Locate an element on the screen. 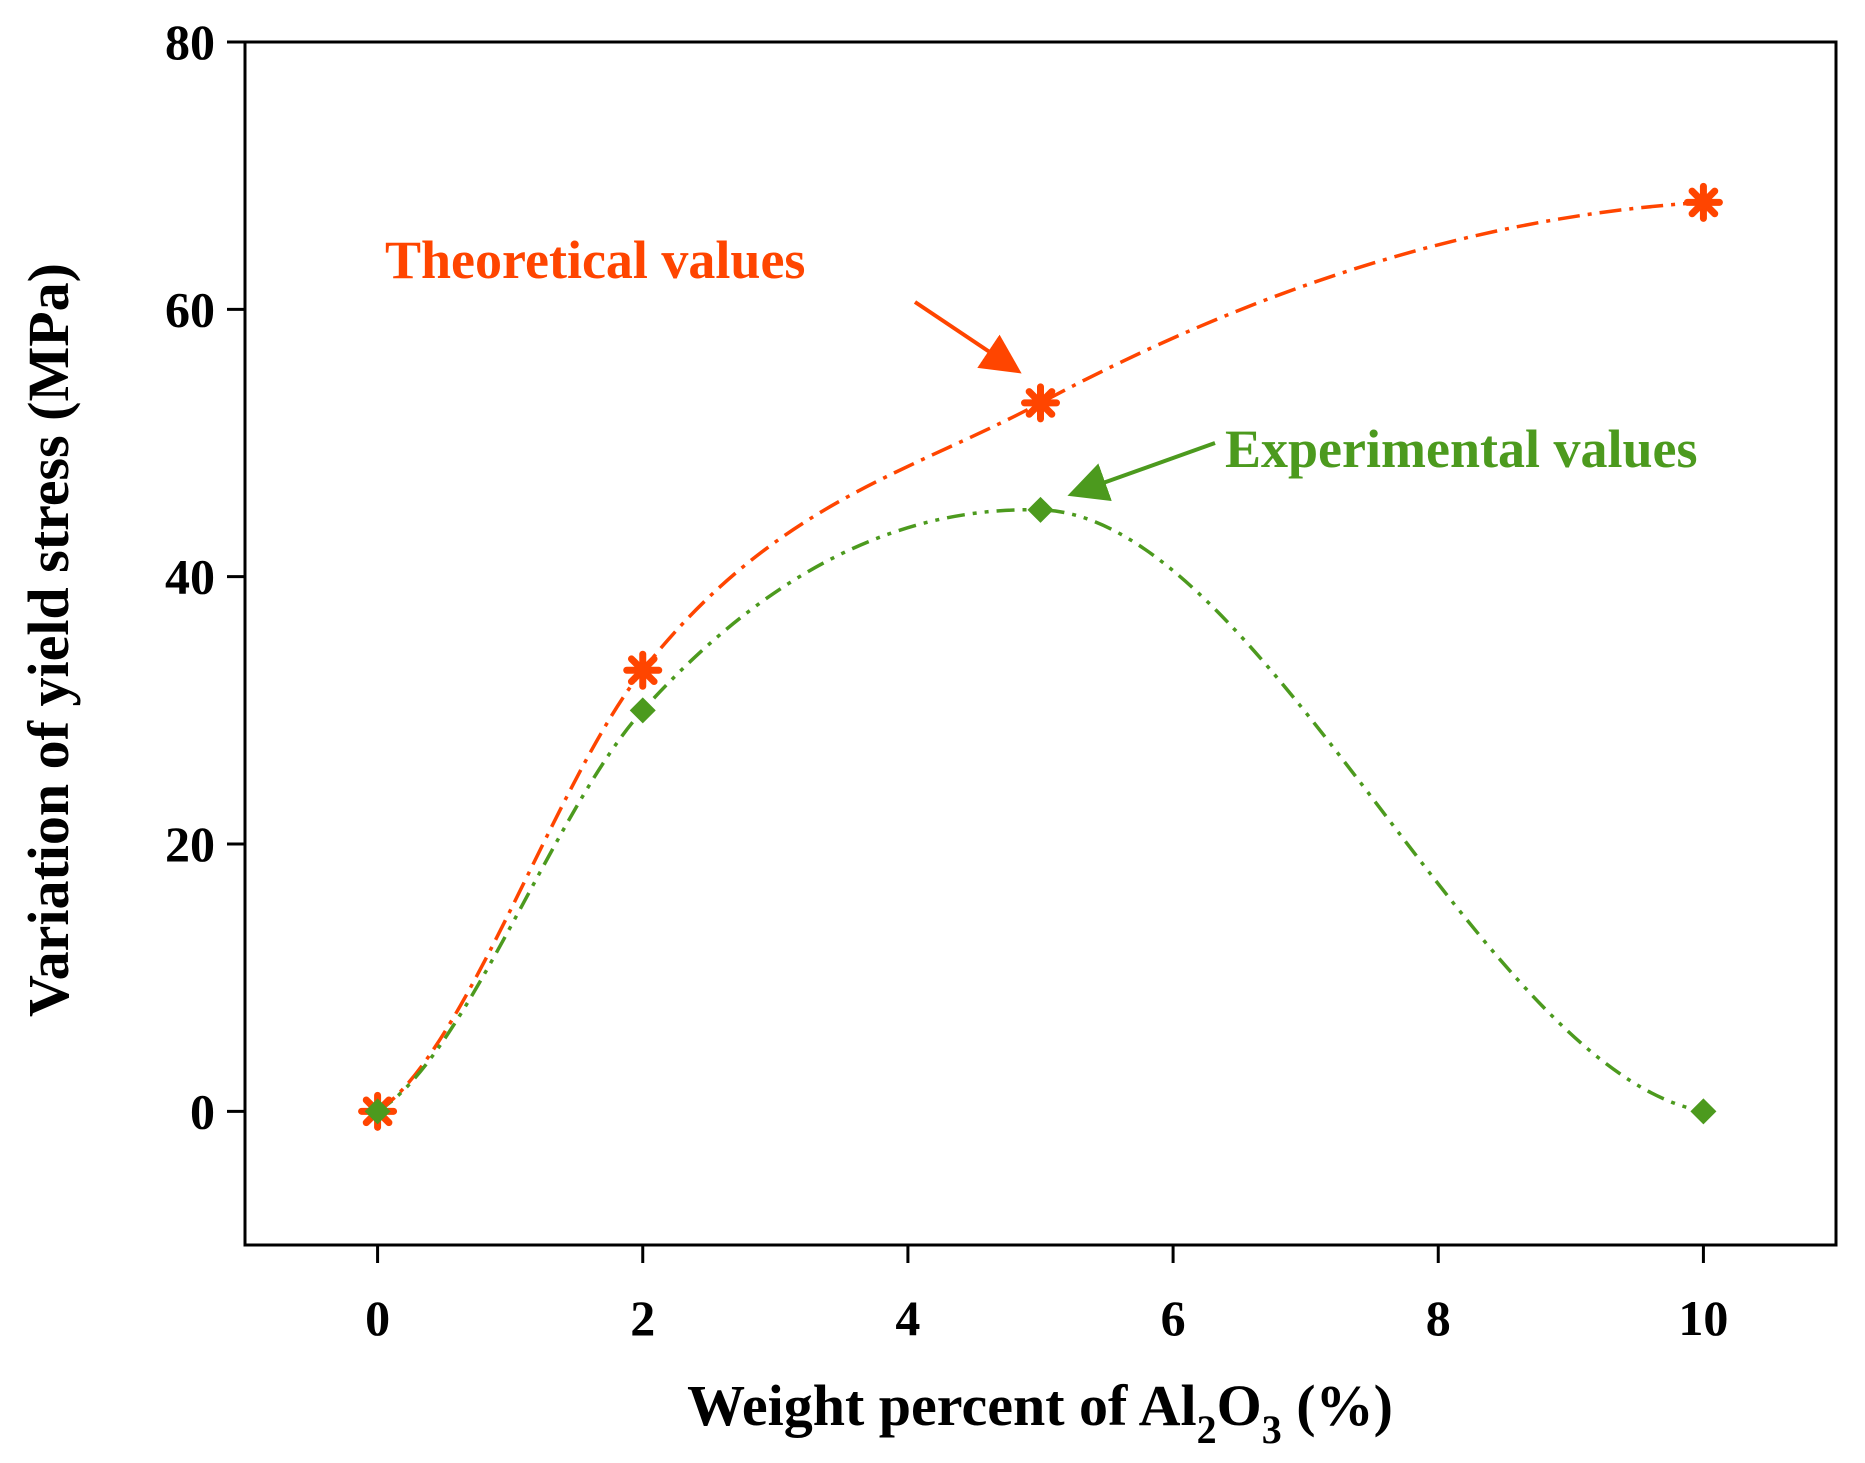 The width and height of the screenshot is (1865, 1463). y-axis: 0 20 40 60 80 is located at coordinates (205, 576).